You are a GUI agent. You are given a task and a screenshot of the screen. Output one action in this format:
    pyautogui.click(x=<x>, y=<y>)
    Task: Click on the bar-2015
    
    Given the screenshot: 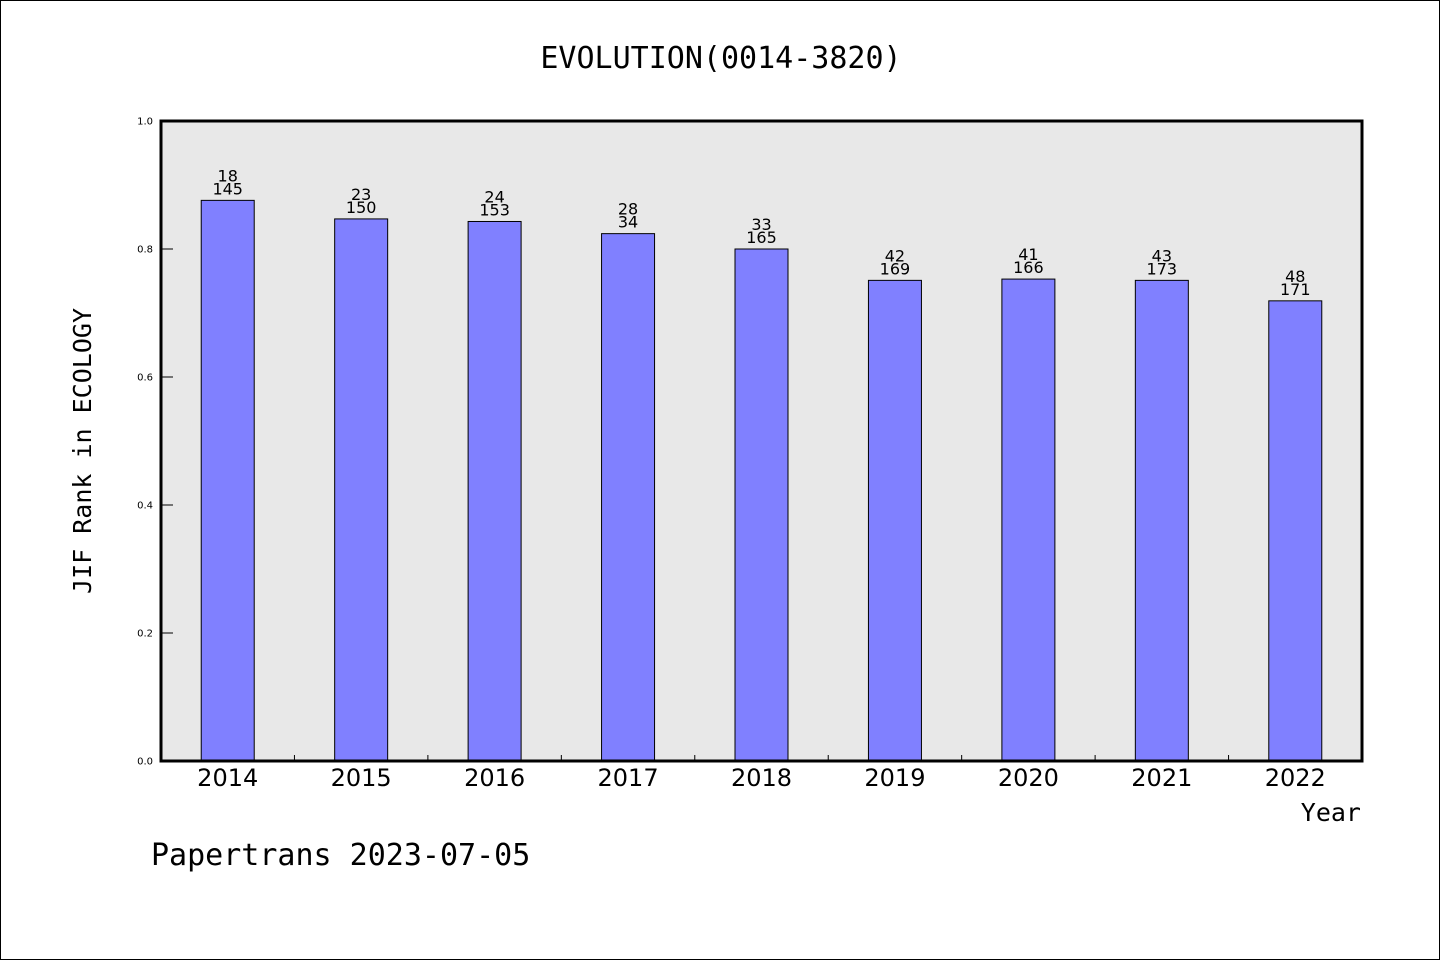 What is the action you would take?
    pyautogui.click(x=361, y=490)
    